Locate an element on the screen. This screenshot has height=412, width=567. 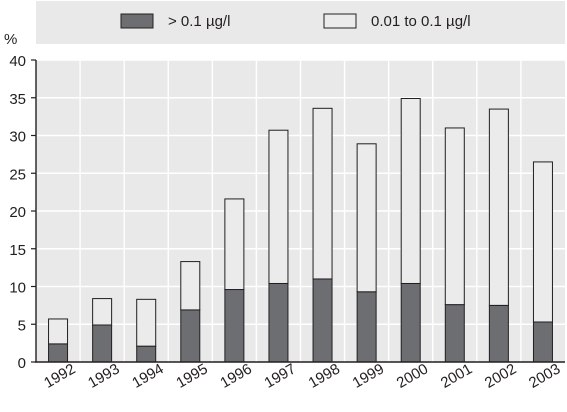
bar-segment-0-01-to-0-1-2000 is located at coordinates (410, 191).